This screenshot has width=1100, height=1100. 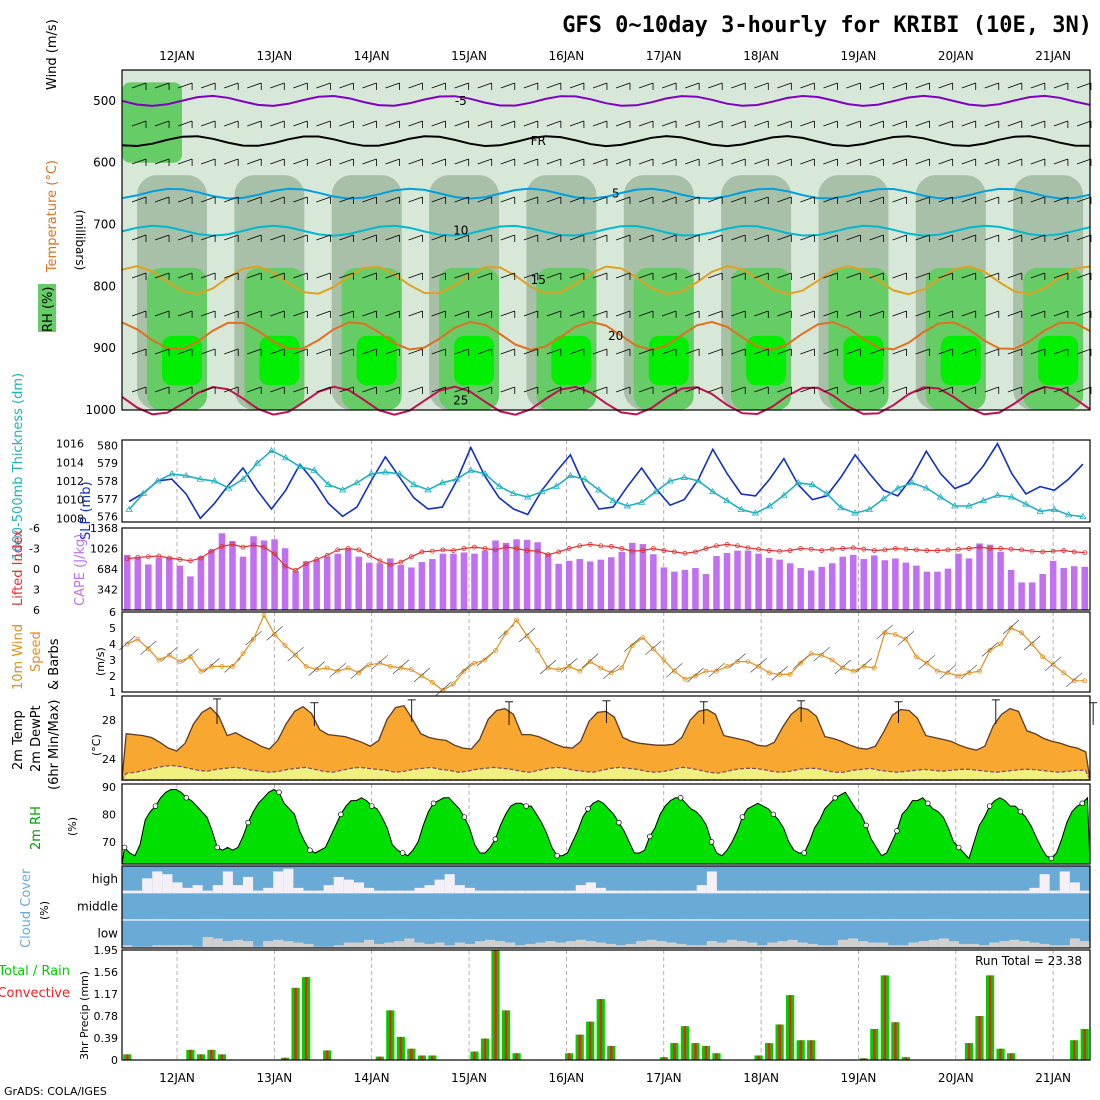 What do you see at coordinates (606, 907) in the screenshot?
I see `panel-frame-cc` at bounding box center [606, 907].